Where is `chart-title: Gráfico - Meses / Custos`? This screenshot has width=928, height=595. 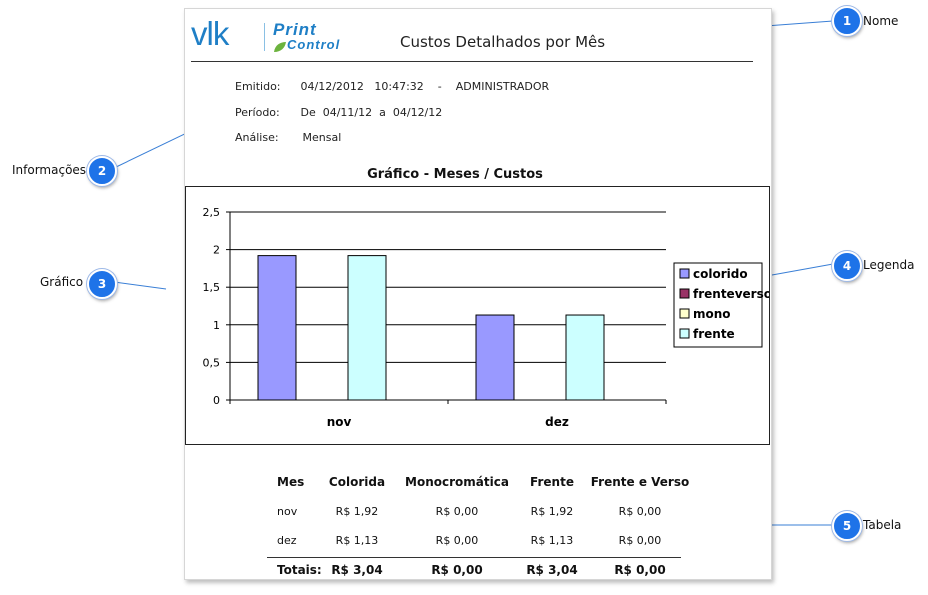 chart-title: Gráfico - Meses / Custos is located at coordinates (455, 174).